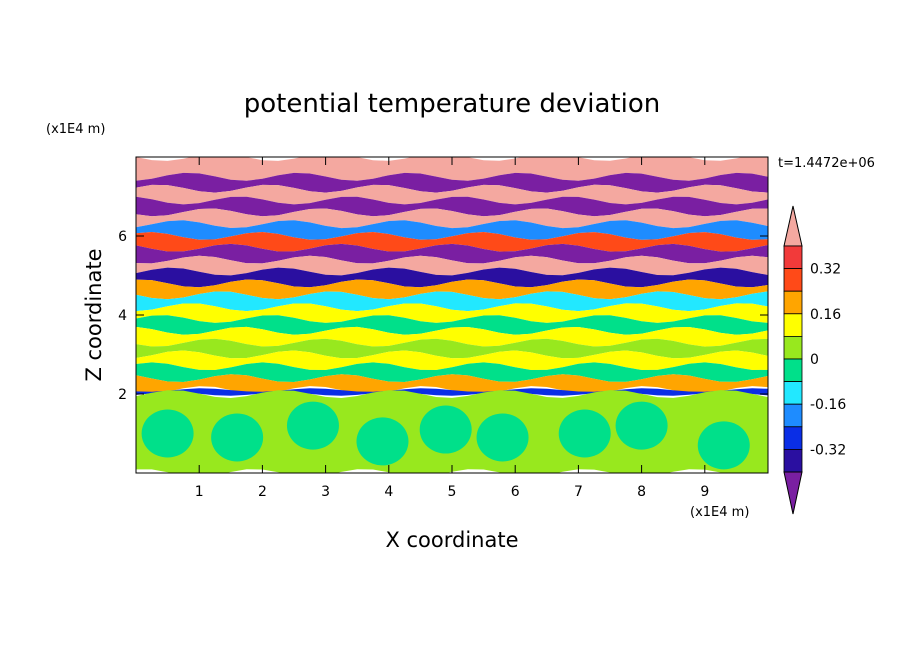 The image size is (904, 659). What do you see at coordinates (719, 512) in the screenshot?
I see `x-unit-label: (x1E4 m)` at bounding box center [719, 512].